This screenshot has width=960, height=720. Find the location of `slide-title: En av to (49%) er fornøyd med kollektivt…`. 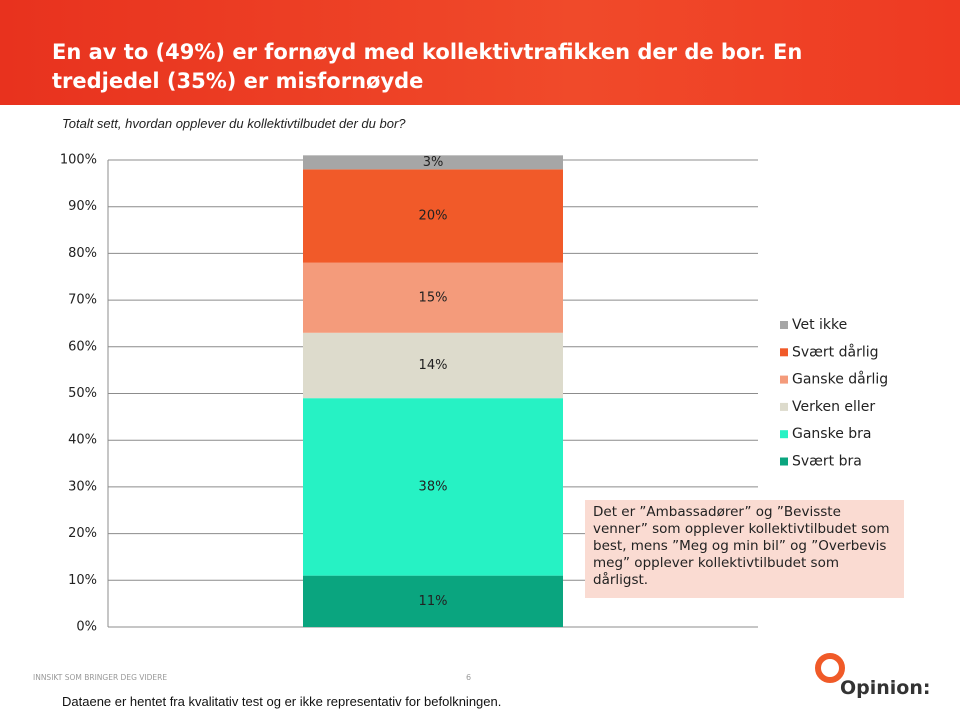

slide-title: En av to (49%) er fornøyd med kollektivt… is located at coordinates (427, 66).